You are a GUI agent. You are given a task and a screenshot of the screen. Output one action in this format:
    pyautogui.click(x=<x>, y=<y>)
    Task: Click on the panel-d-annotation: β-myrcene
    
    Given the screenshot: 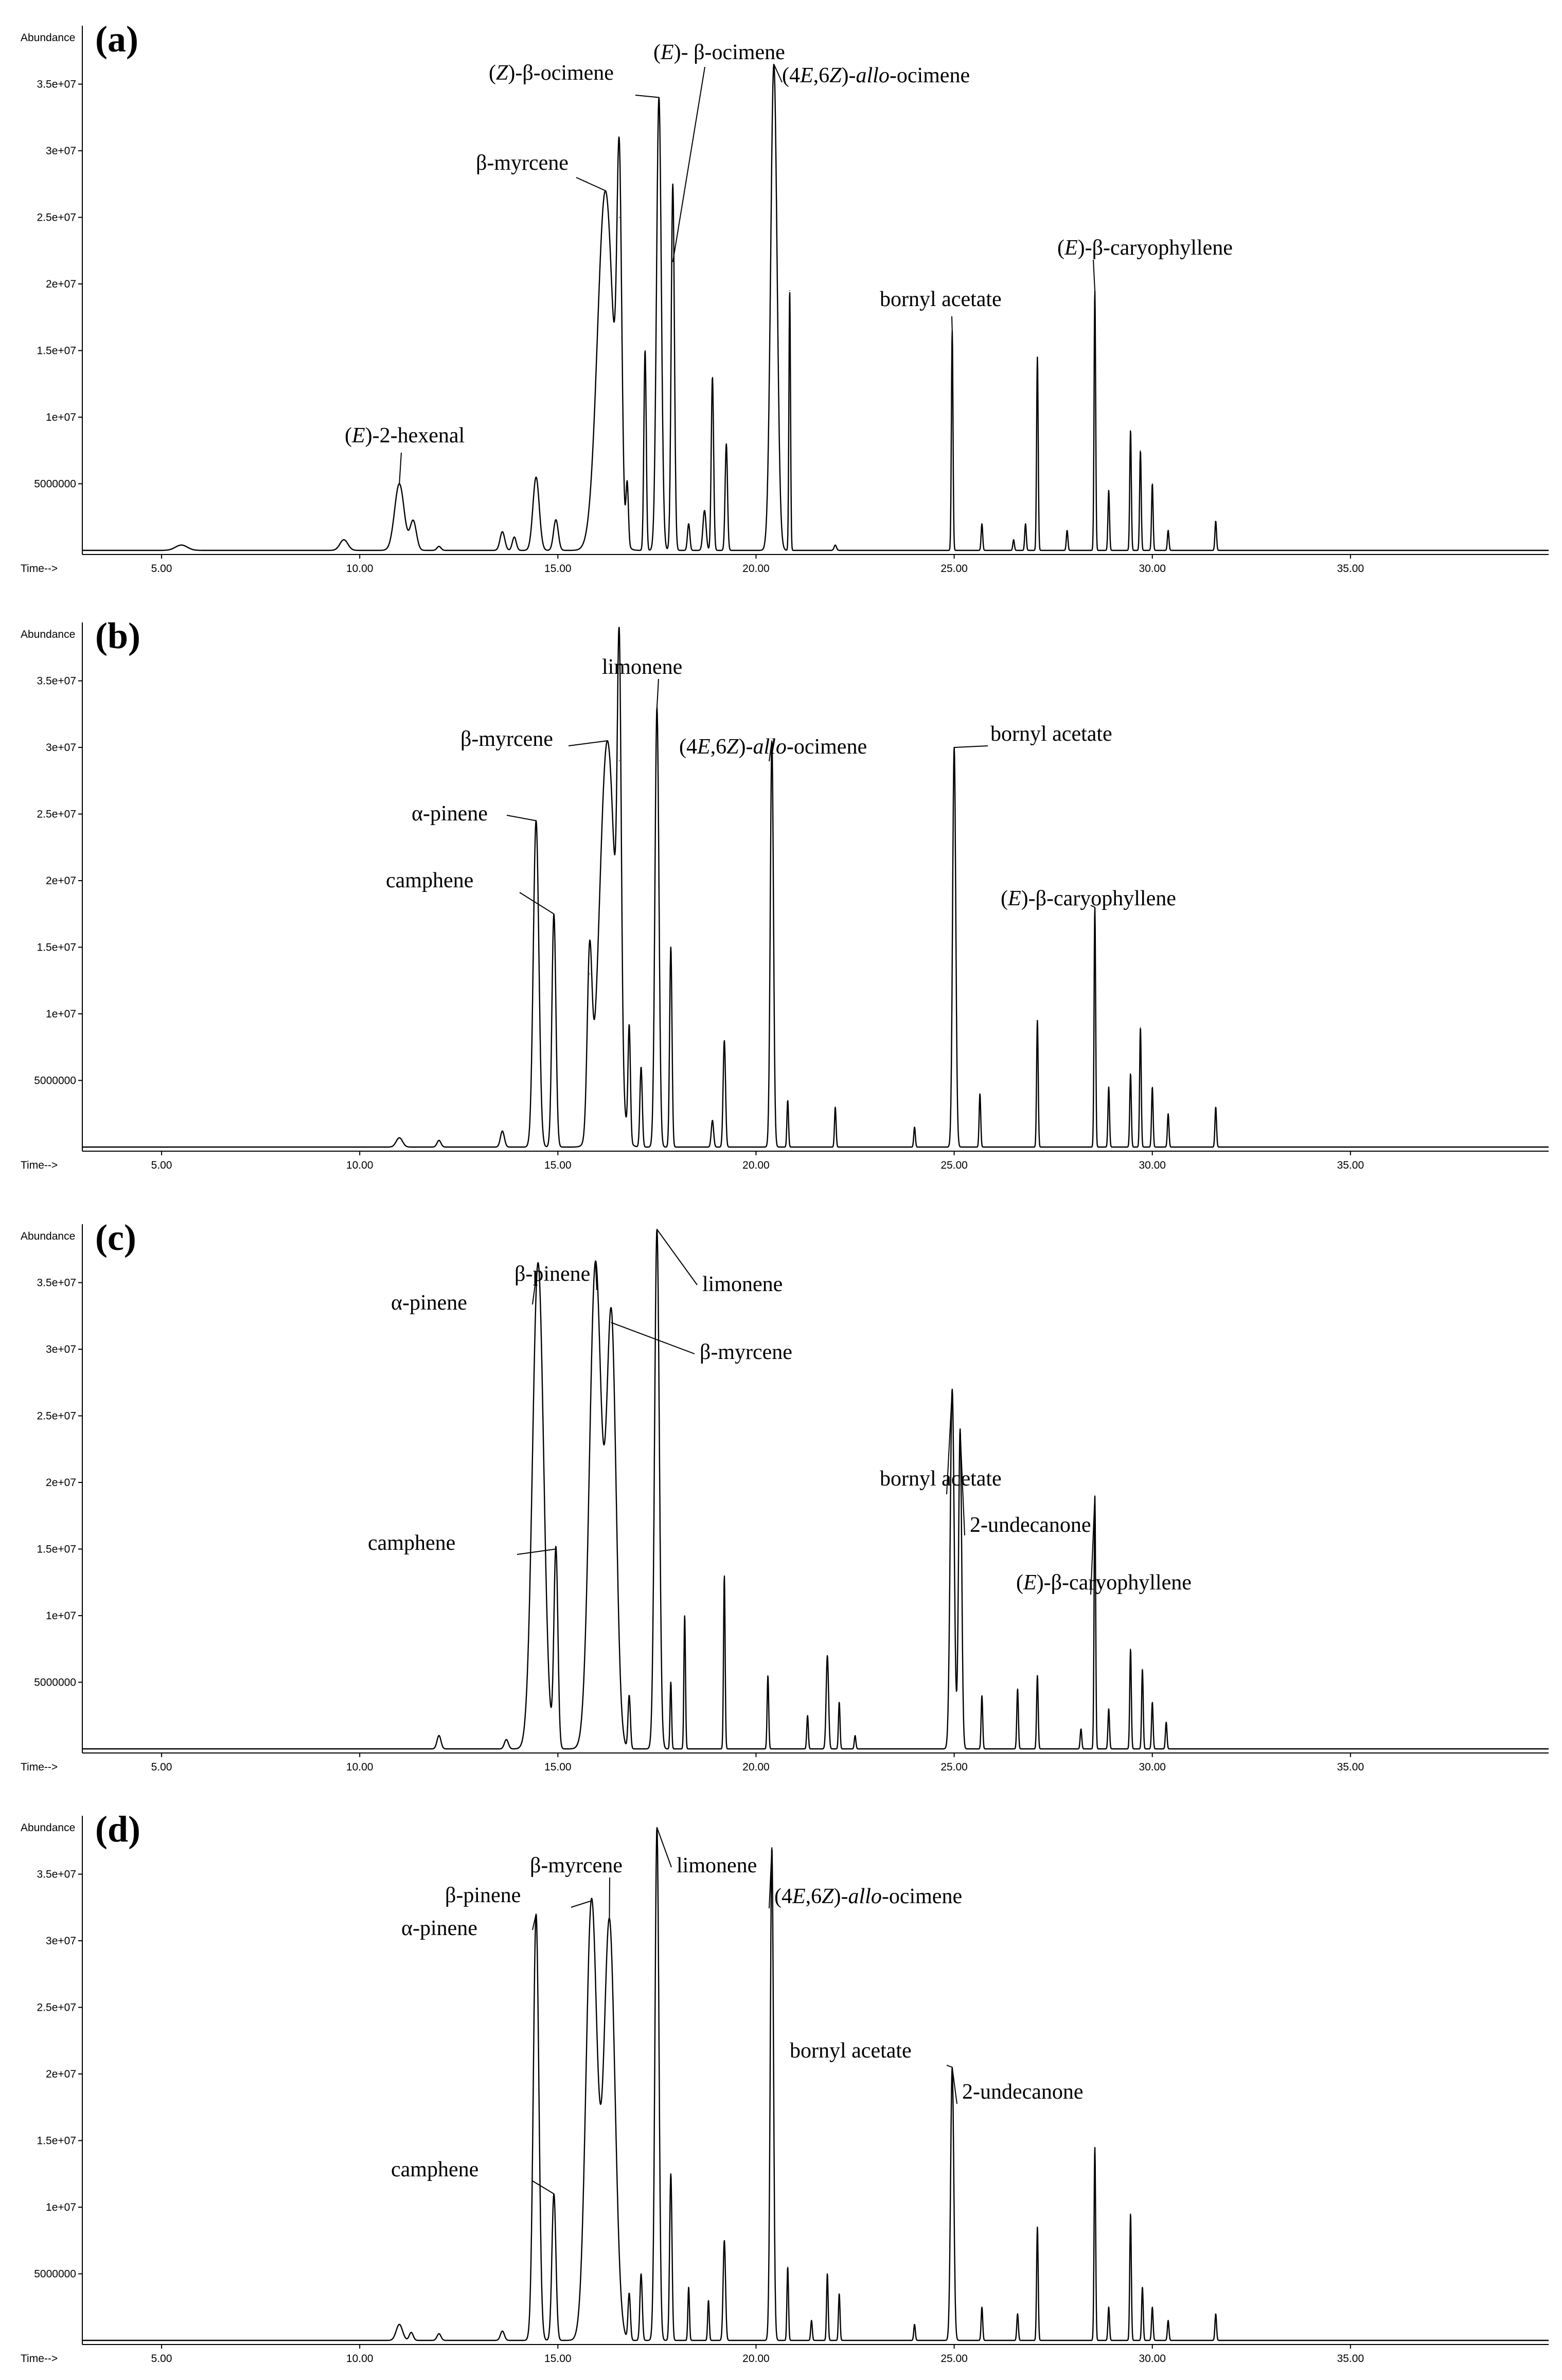 What is the action you would take?
    pyautogui.click(x=576, y=1866)
    